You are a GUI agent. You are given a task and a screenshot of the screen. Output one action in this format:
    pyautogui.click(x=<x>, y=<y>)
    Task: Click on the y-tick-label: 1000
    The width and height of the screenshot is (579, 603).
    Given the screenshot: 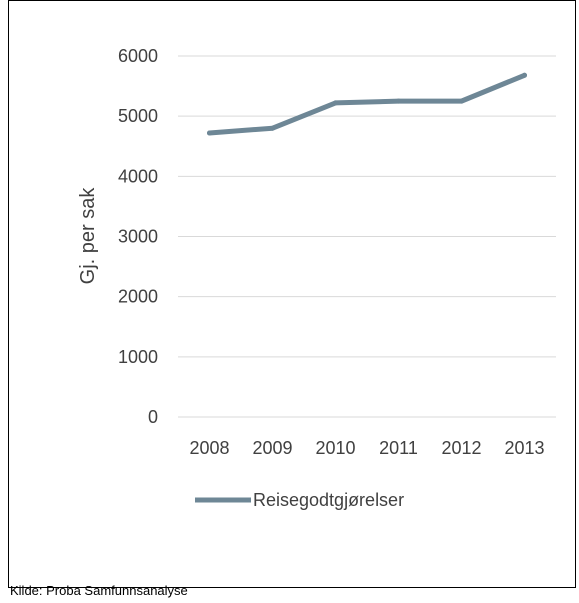 What is the action you would take?
    pyautogui.click(x=138, y=357)
    